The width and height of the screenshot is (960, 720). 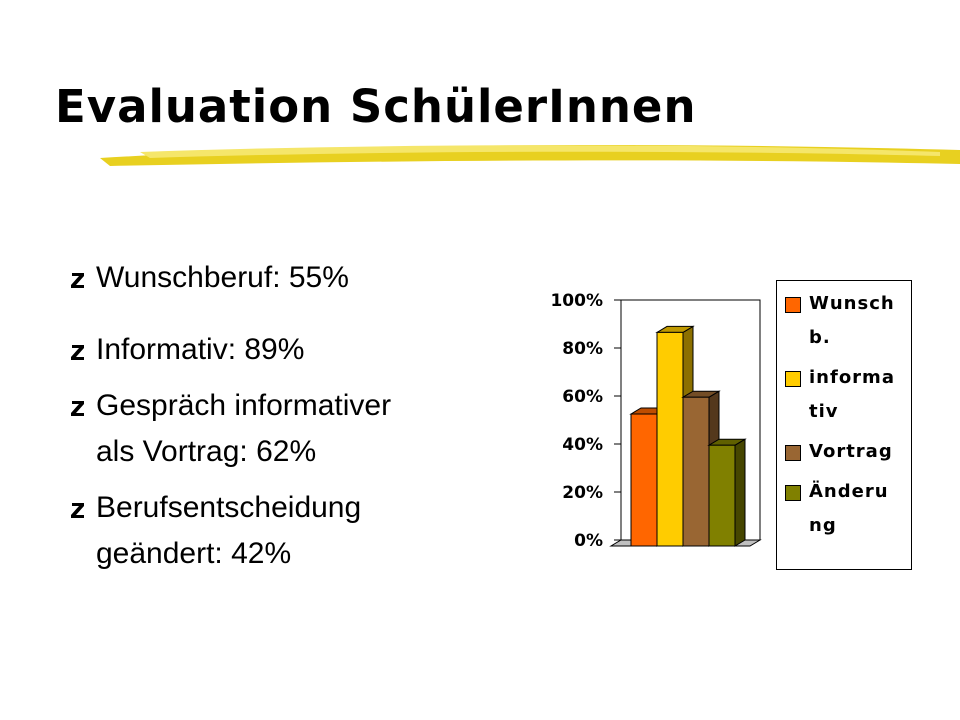 I want to click on legend-label: Wunschb., so click(x=852, y=320).